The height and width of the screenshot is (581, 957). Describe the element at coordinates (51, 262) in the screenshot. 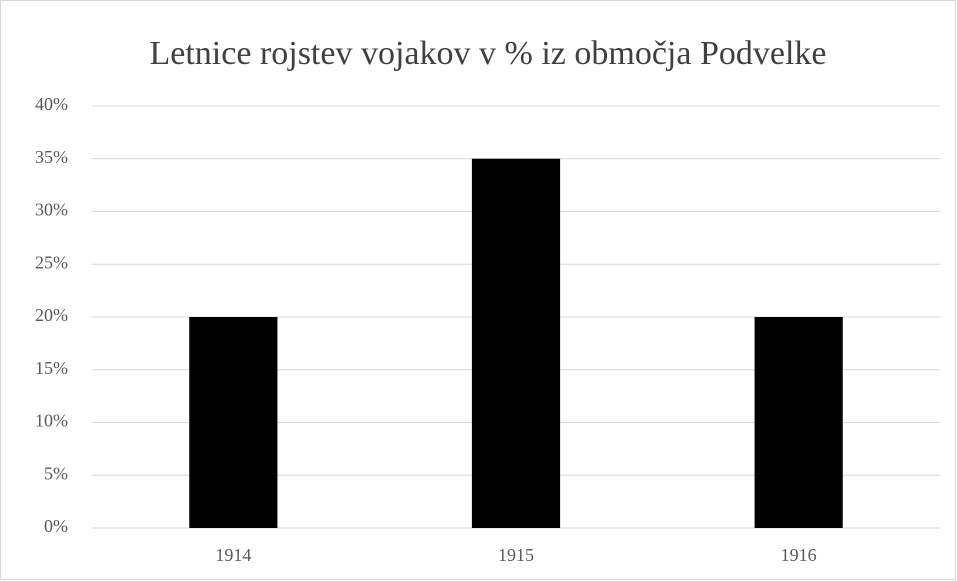

I see `y-tick-label: 25%` at that location.